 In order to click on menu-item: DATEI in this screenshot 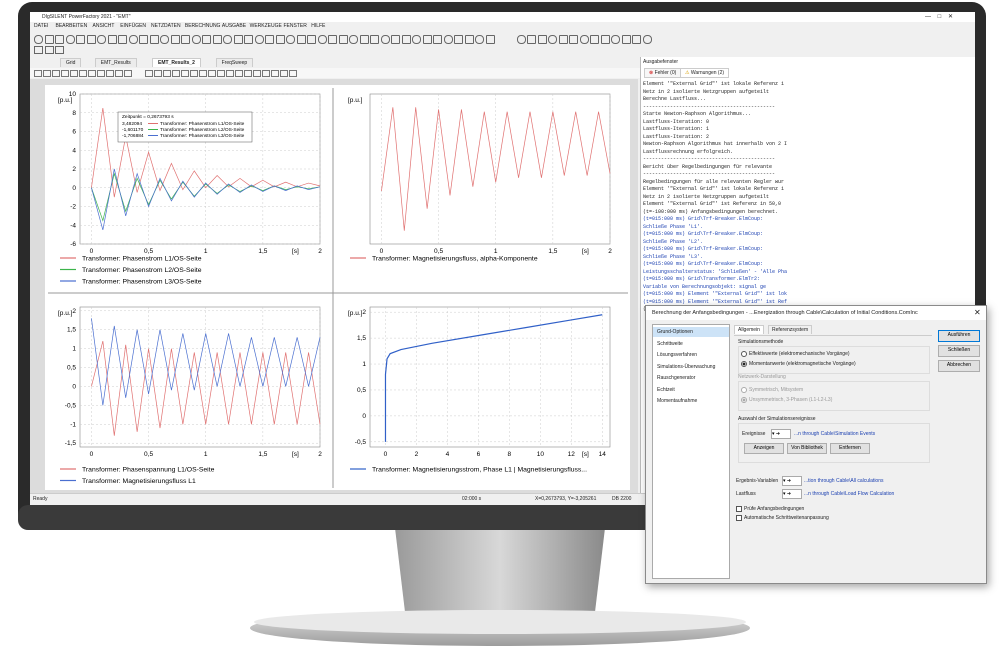, I will do `click(41, 26)`.